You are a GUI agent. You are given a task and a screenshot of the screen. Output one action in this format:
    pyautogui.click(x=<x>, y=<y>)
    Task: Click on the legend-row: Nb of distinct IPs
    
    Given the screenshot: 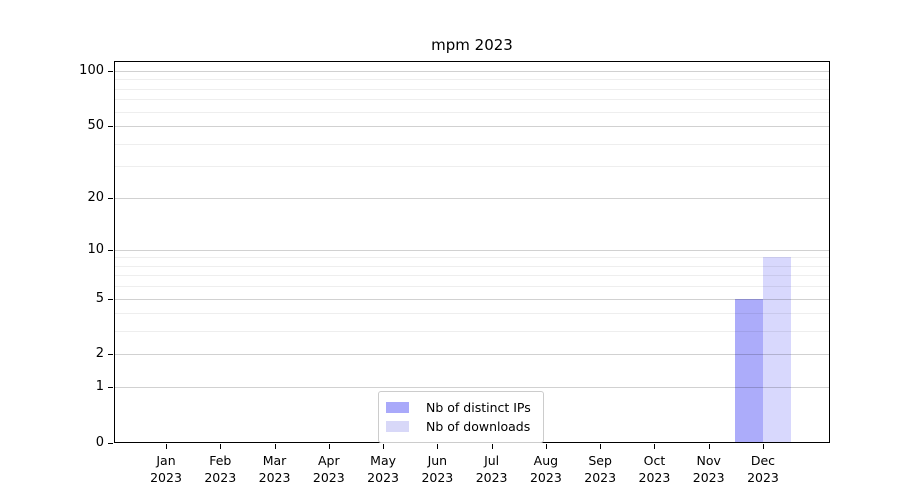 What is the action you would take?
    pyautogui.click(x=458, y=407)
    